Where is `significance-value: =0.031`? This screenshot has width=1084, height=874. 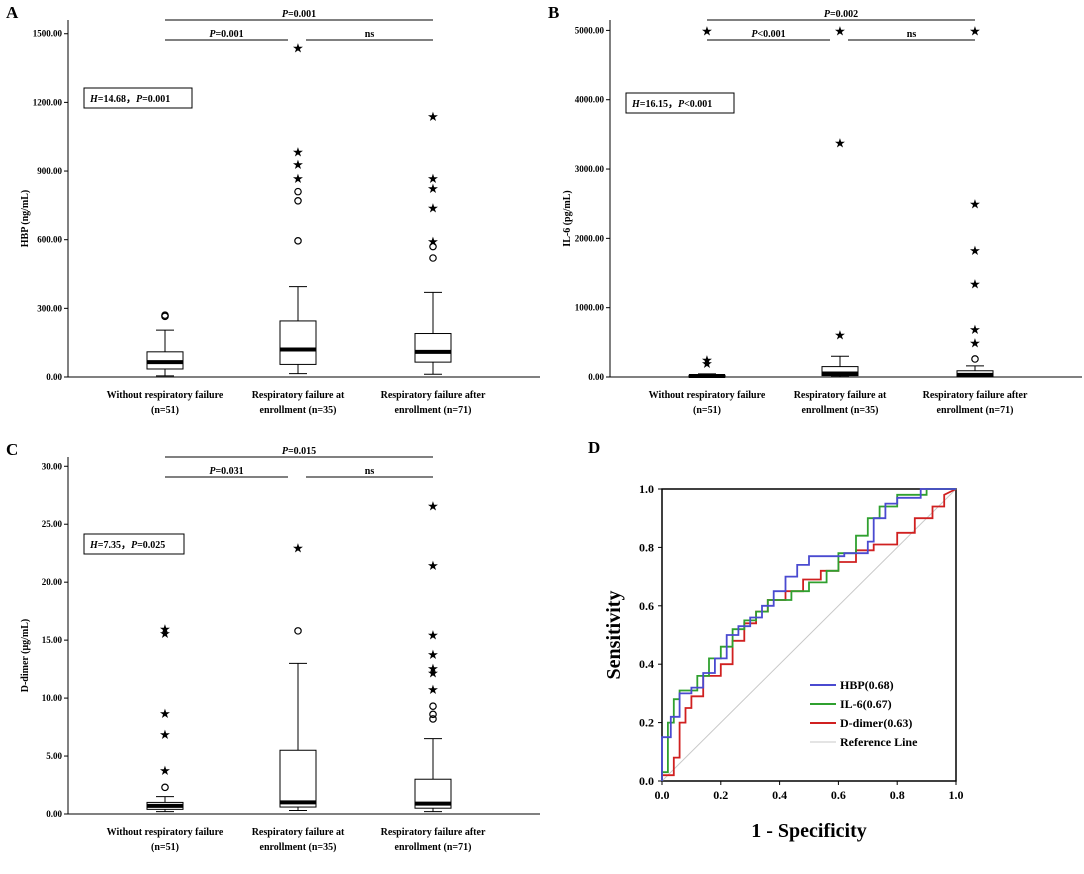
significance-value: =0.031 is located at coordinates (229, 471).